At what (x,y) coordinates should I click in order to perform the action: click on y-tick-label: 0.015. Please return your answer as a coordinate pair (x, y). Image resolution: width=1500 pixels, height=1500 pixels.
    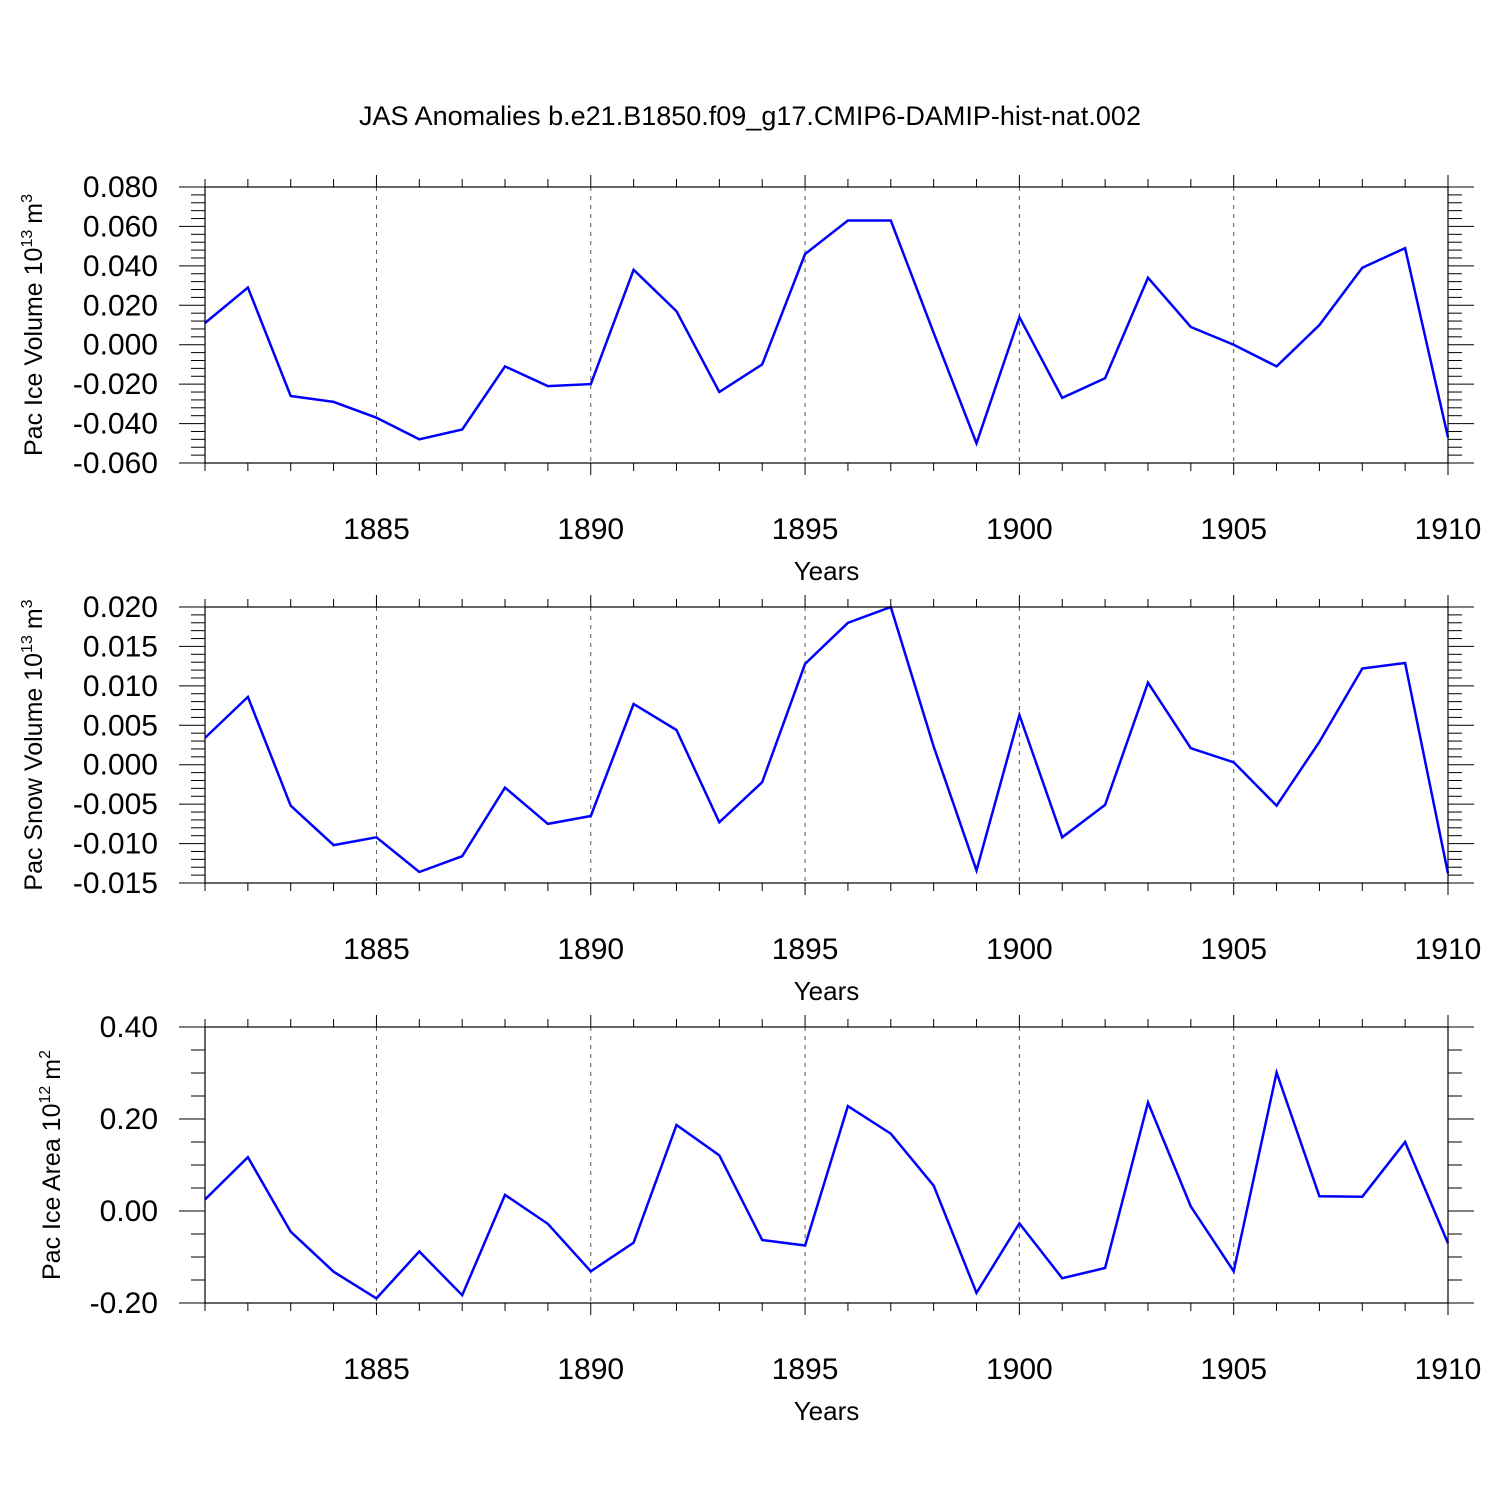
    Looking at the image, I should click on (120, 646).